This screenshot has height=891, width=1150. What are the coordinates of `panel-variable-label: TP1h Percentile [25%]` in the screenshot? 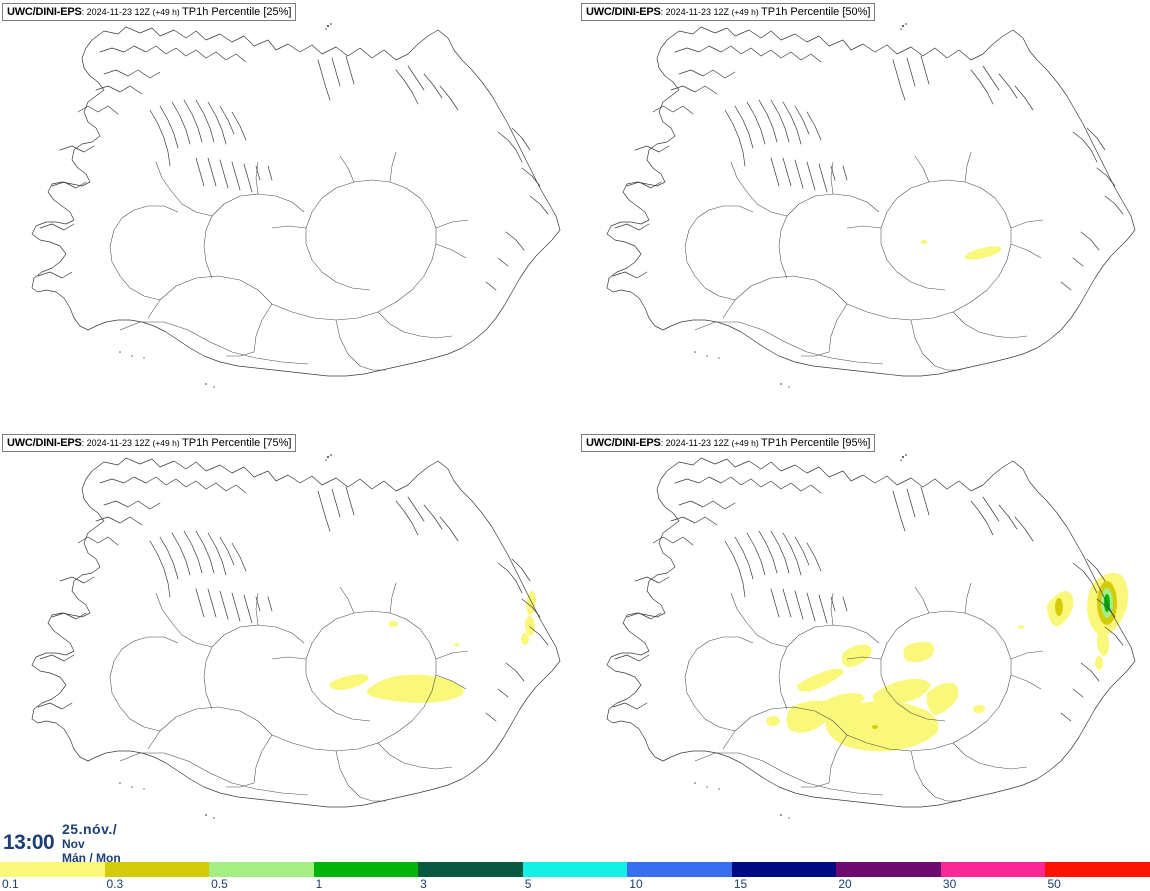 It's located at (237, 12).